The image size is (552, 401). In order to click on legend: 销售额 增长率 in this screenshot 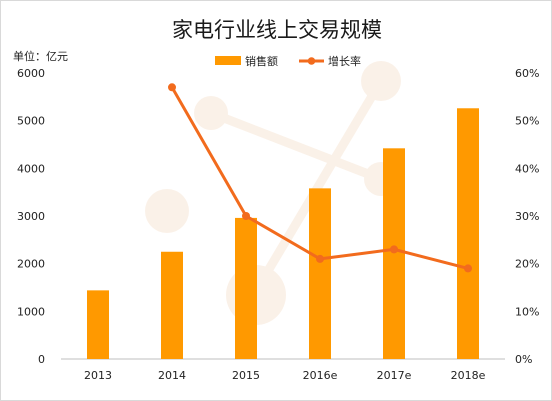, I will do `click(288, 61)`.